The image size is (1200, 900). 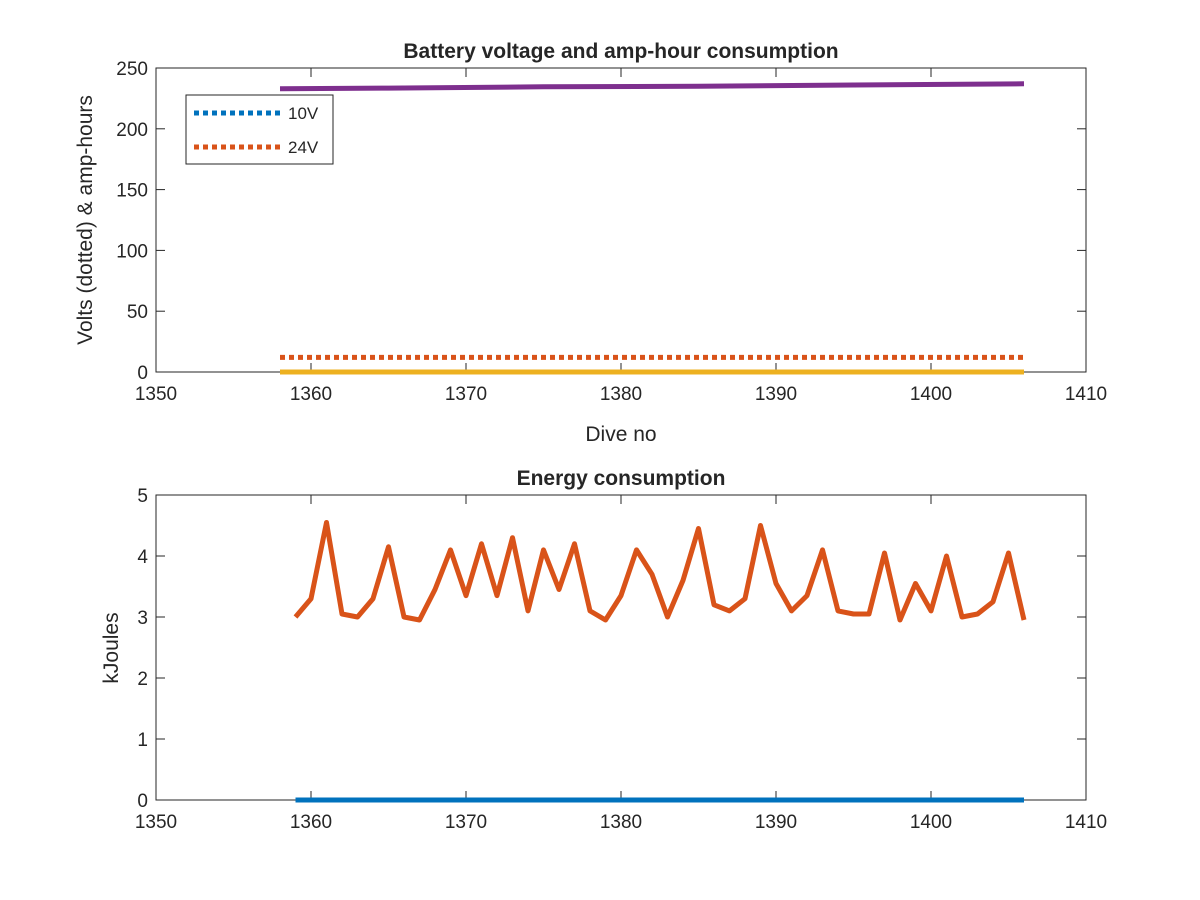 What do you see at coordinates (132, 130) in the screenshot?
I see `y-tick-label: 200` at bounding box center [132, 130].